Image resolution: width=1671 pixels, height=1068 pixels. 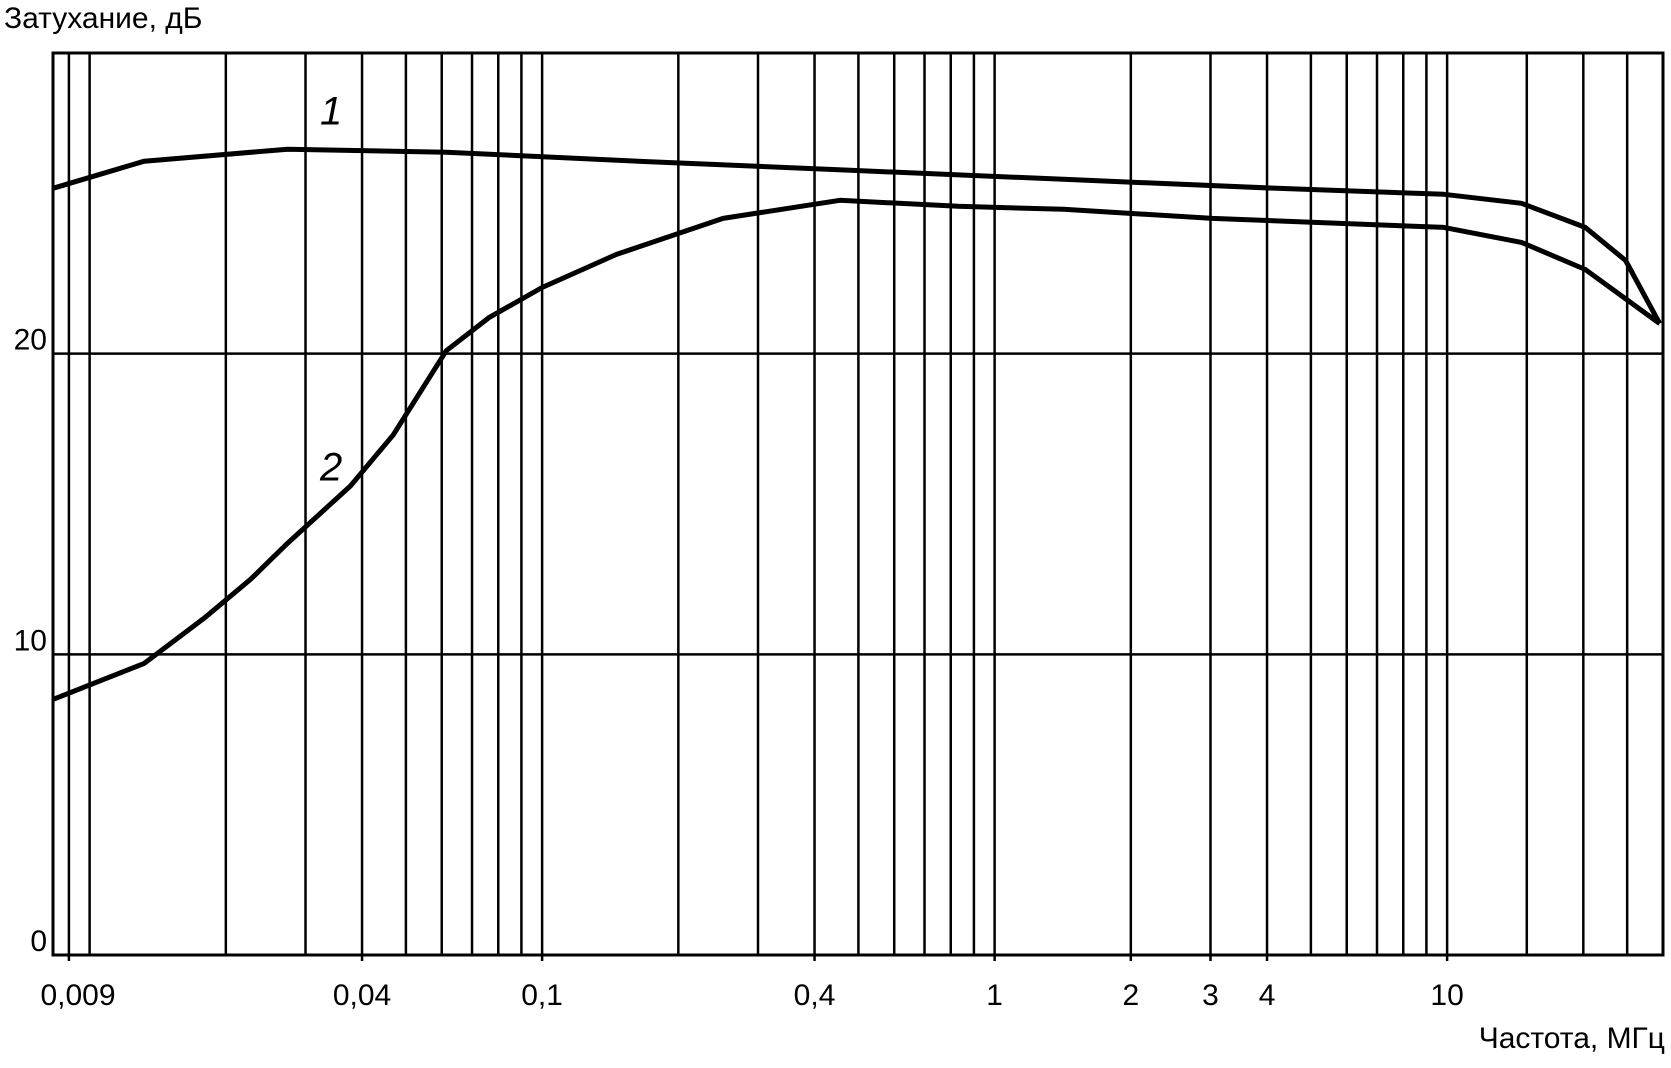 What do you see at coordinates (1572, 1038) in the screenshot?
I see `x-axis-label: Частота, МГц` at bounding box center [1572, 1038].